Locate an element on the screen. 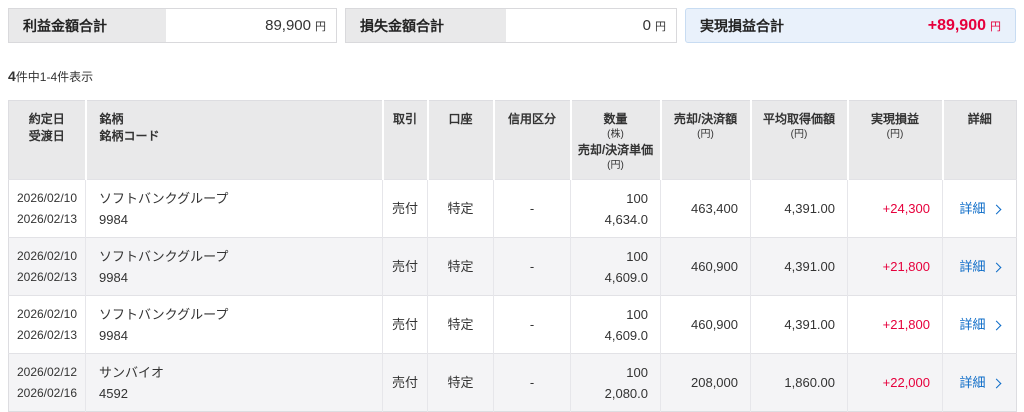 This screenshot has width=1024, height=412. realized-total-value: +89,900 円 is located at coordinates (971, 26).